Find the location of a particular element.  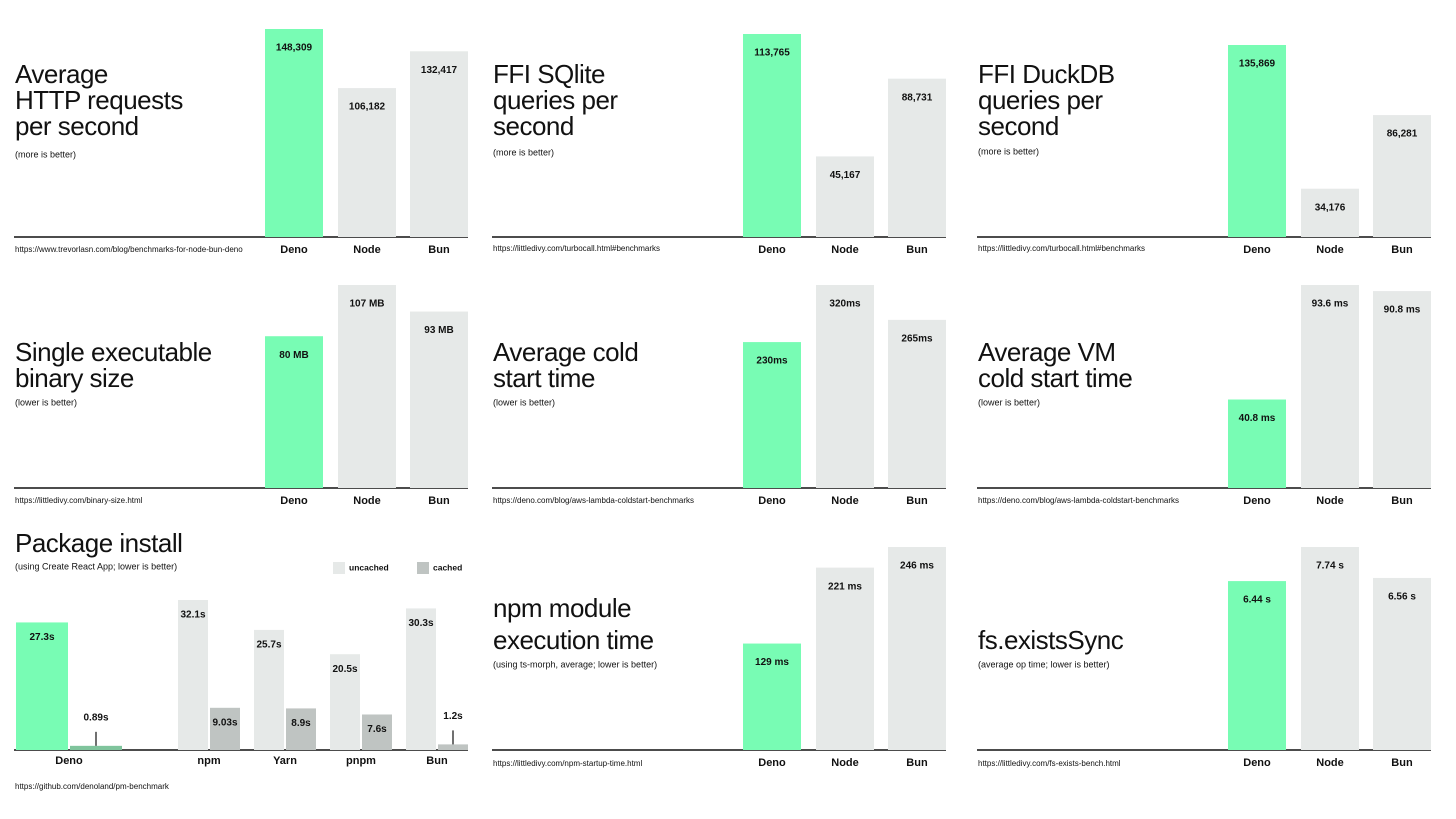

chart-title: Single executable binary size is located at coordinates (113, 365).